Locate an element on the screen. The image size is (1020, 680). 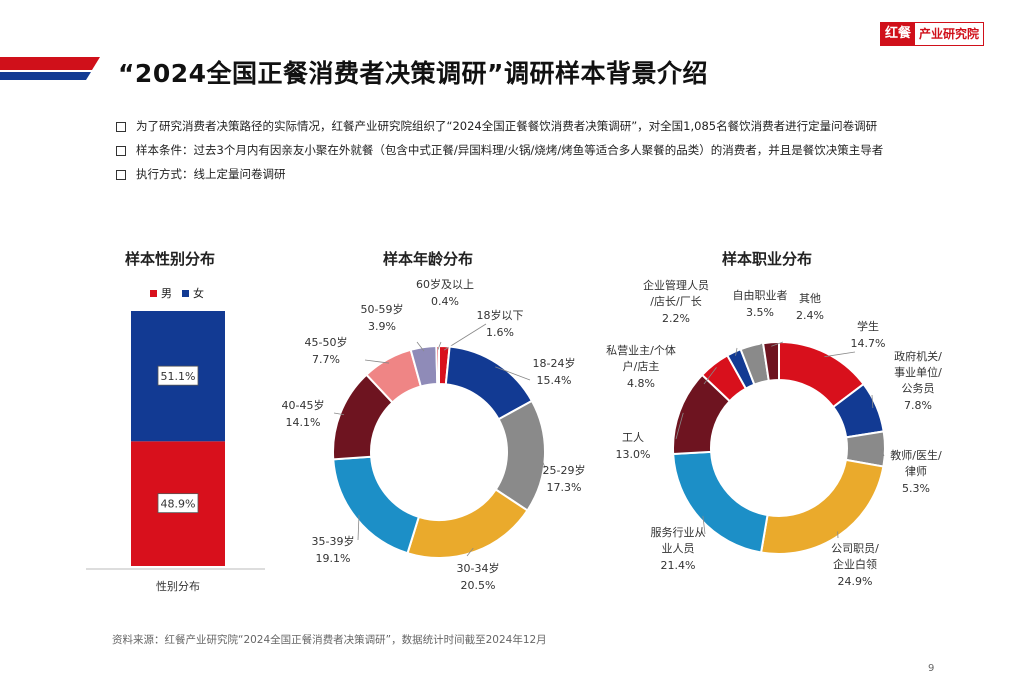
occupation-slice-label: /店长/厂长 is located at coordinates (675, 301).